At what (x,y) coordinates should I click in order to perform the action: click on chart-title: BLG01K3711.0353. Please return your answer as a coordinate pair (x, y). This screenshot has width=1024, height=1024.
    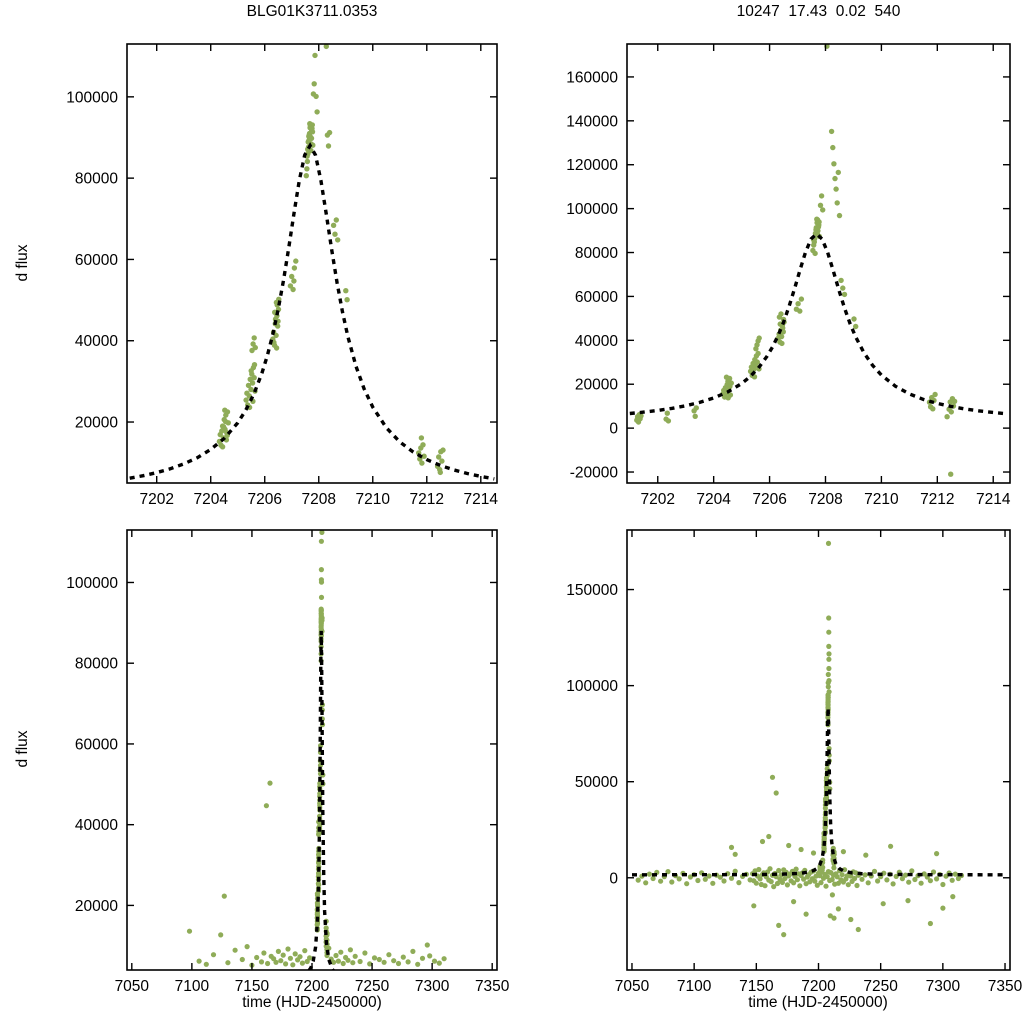
    Looking at the image, I should click on (312, 11).